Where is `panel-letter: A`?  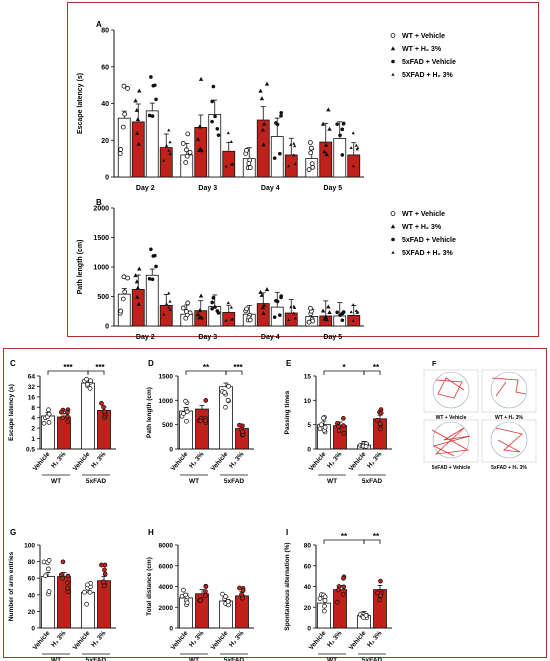
panel-letter: A is located at coordinates (99, 24).